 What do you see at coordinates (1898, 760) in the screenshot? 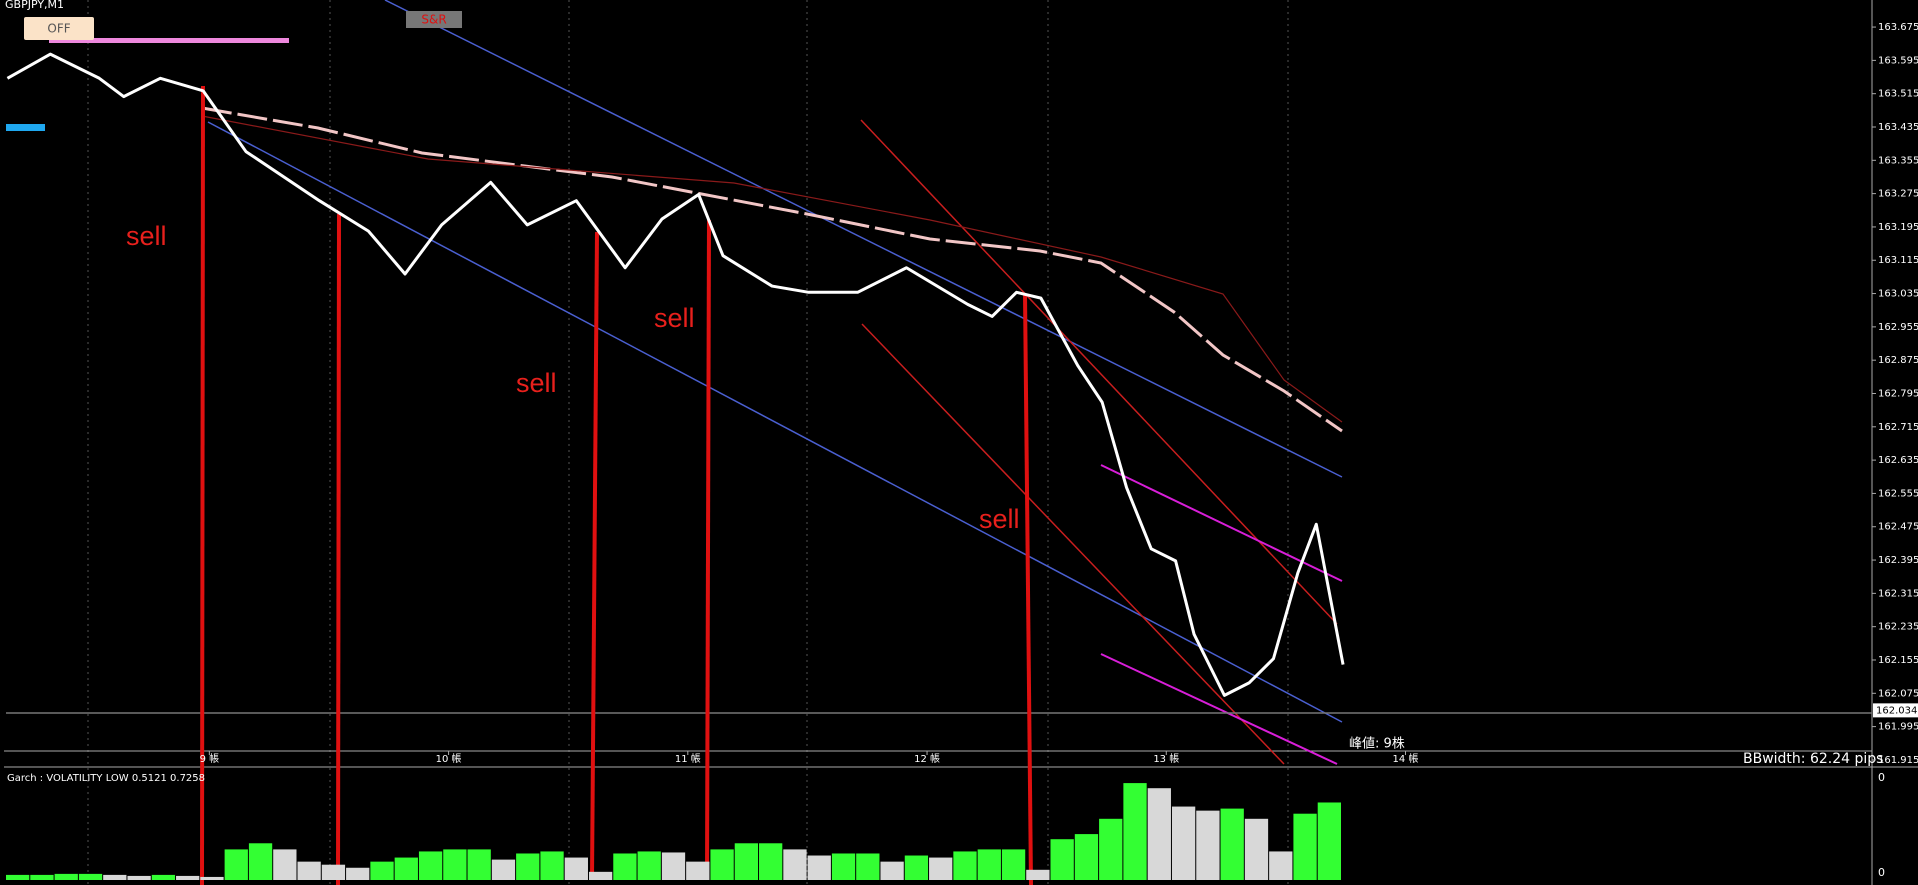
I see `y-tick-label: 161.915` at bounding box center [1898, 760].